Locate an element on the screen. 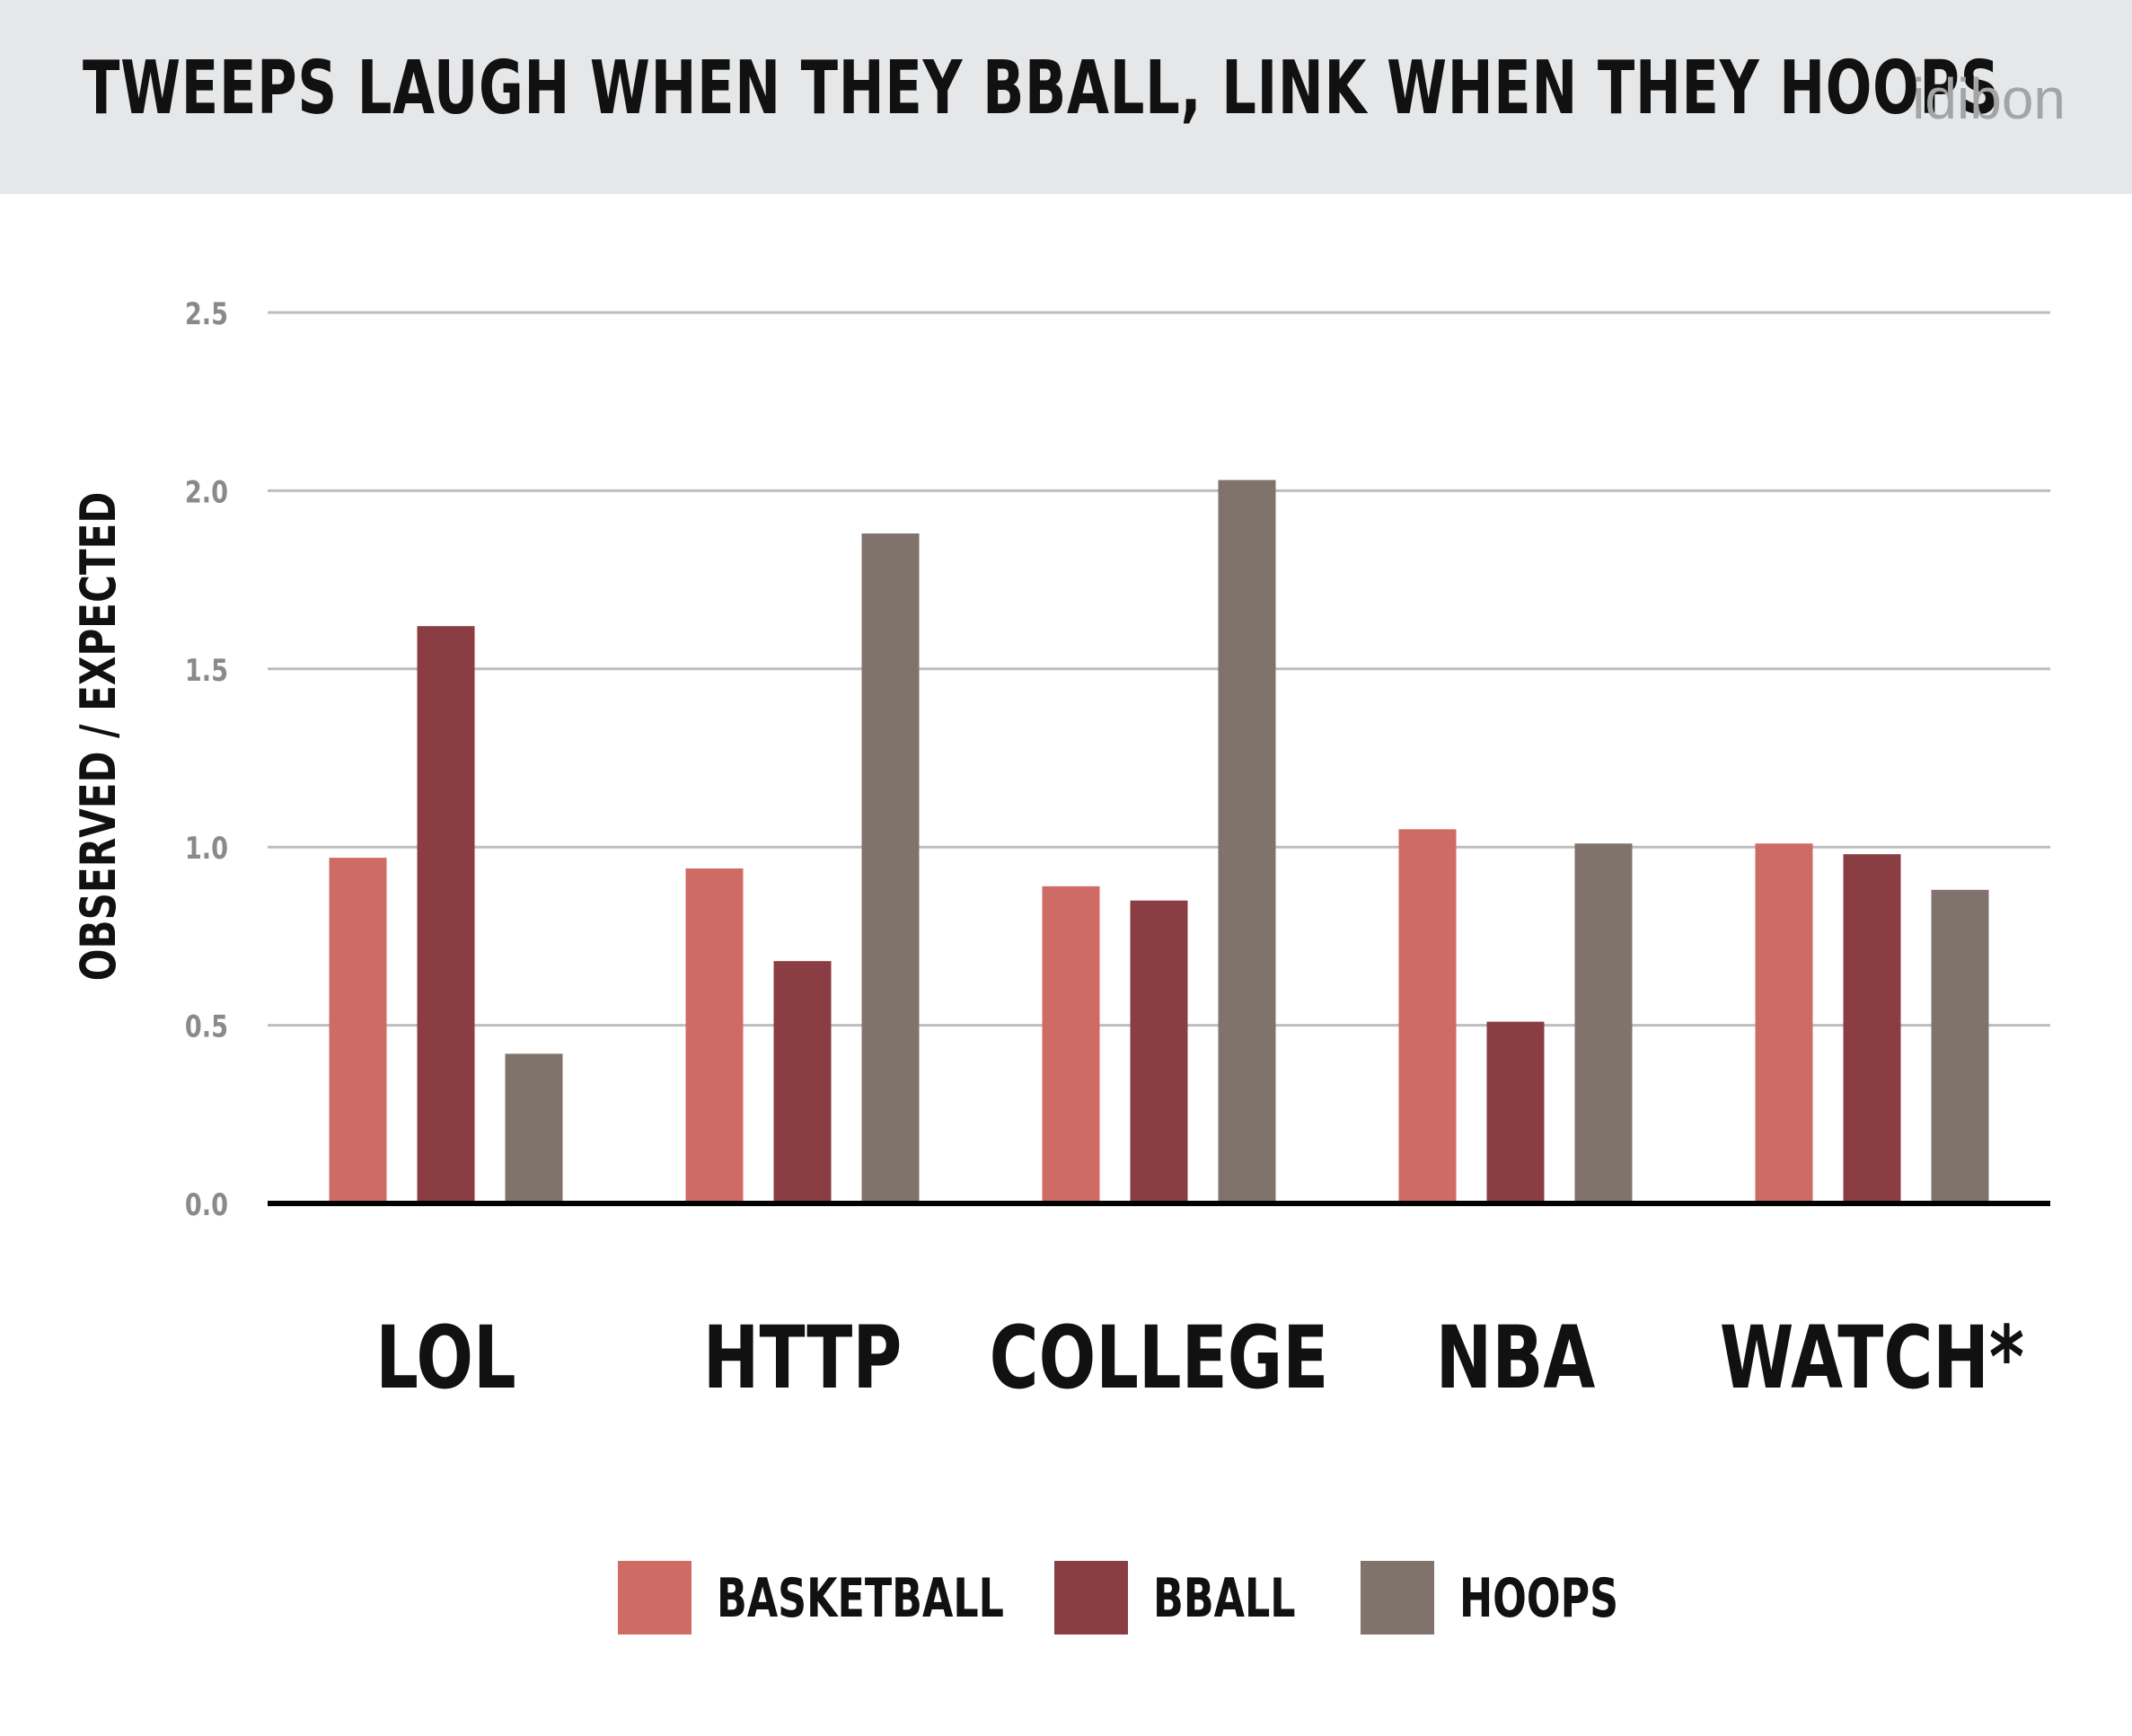 The image size is (2132, 1736). category-label: NBA is located at coordinates (1516, 1359).